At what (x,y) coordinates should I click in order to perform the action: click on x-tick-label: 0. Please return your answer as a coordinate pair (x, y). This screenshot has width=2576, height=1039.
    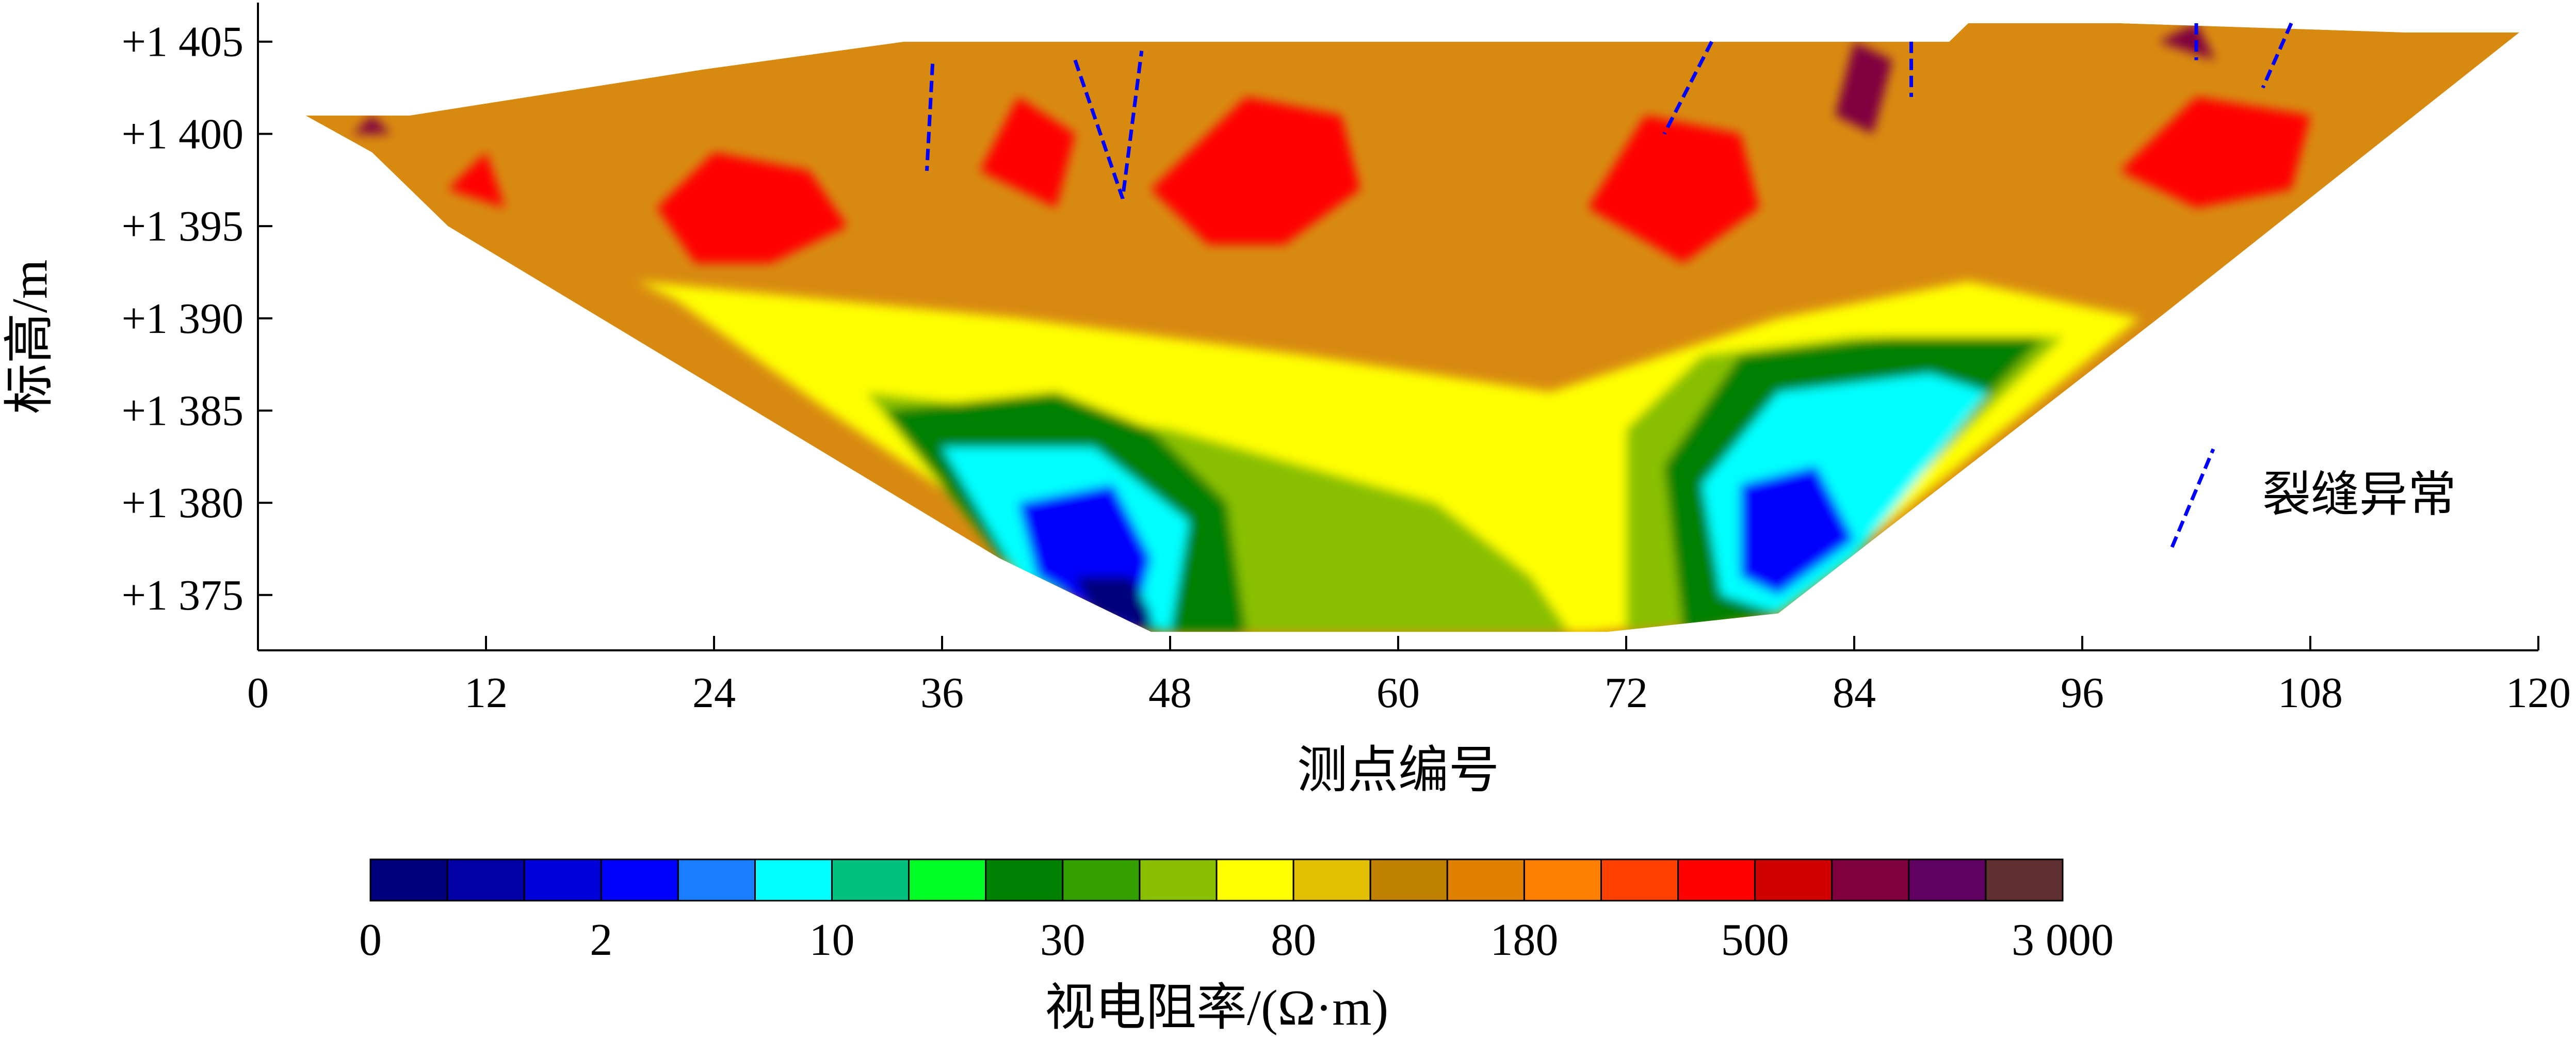
    Looking at the image, I should click on (258, 693).